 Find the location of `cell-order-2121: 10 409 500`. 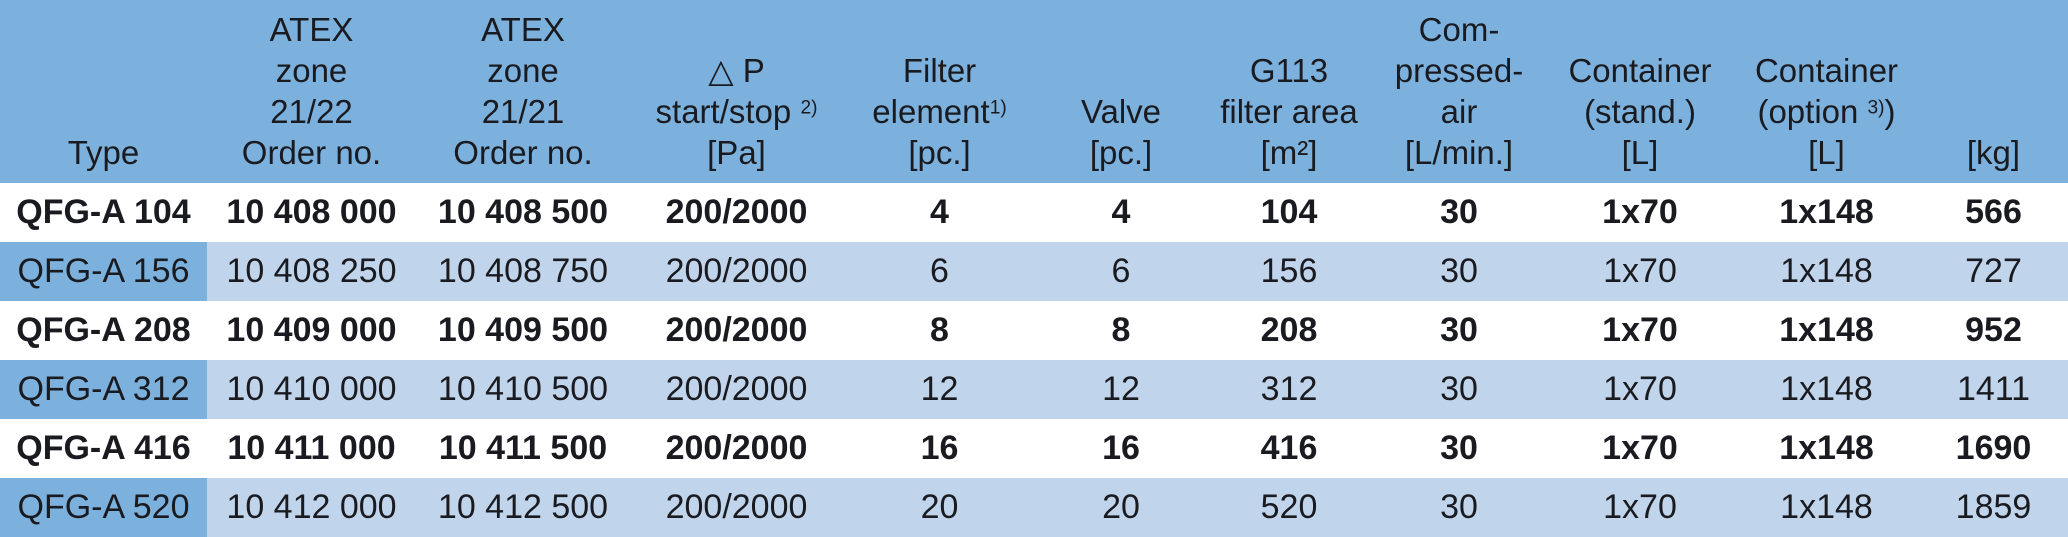

cell-order-2121: 10 409 500 is located at coordinates (523, 330).